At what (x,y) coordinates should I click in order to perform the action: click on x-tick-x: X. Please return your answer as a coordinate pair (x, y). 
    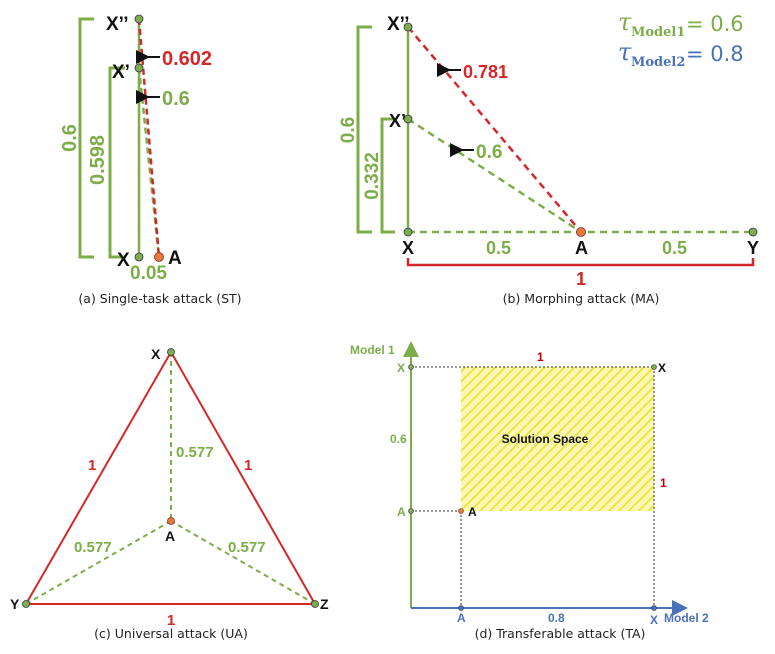
    Looking at the image, I should click on (654, 620).